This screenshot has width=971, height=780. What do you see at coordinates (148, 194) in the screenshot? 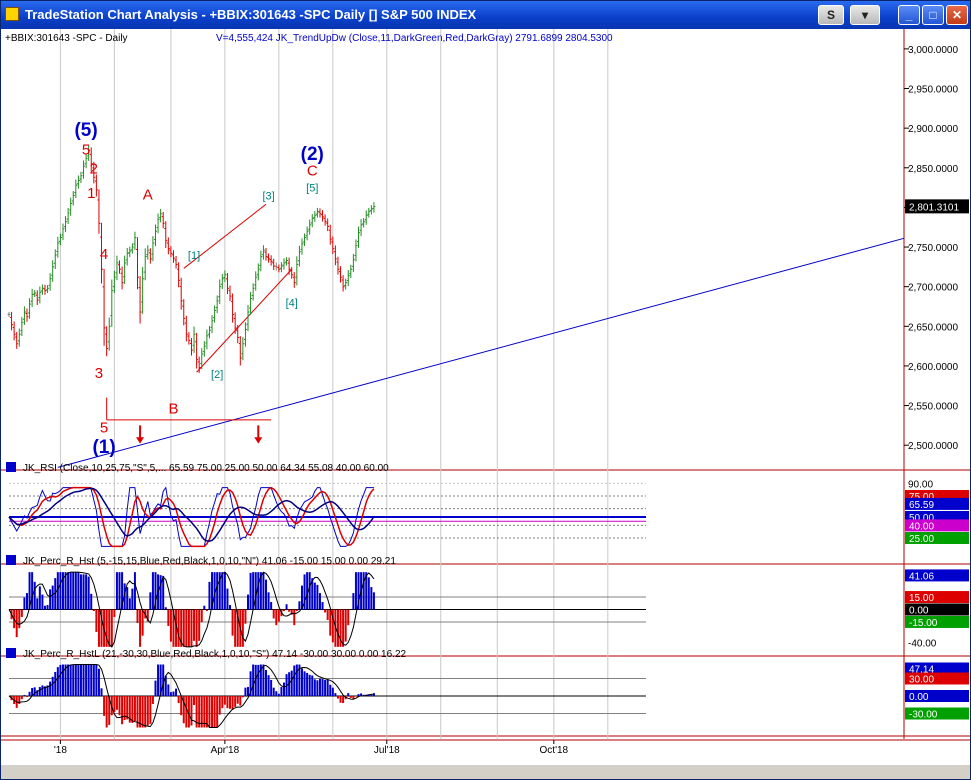
I see `wave-label: A` at bounding box center [148, 194].